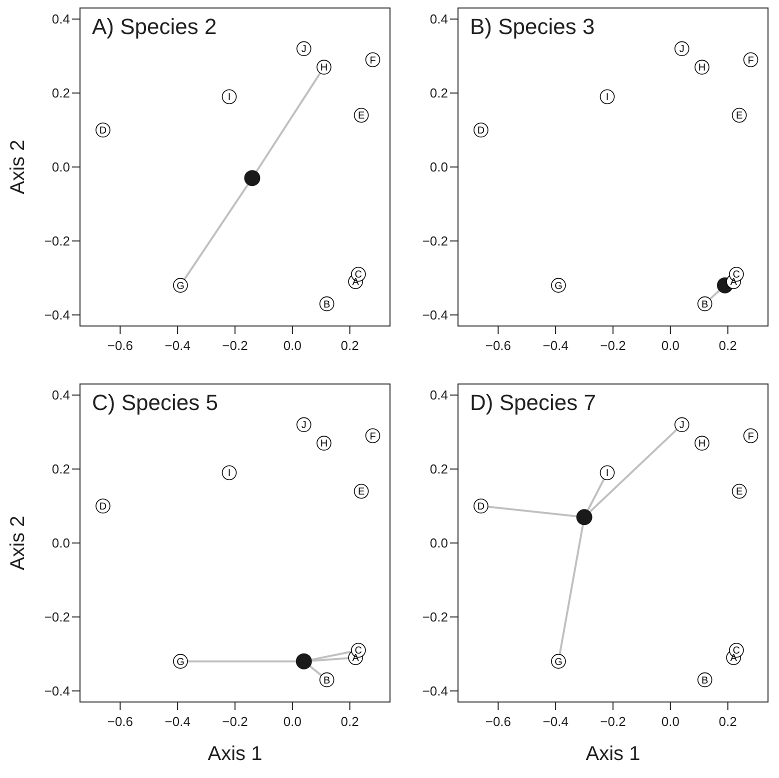 Image resolution: width=779 pixels, height=778 pixels. What do you see at coordinates (154, 26) in the screenshot?
I see `chart-title: A) Species 2` at bounding box center [154, 26].